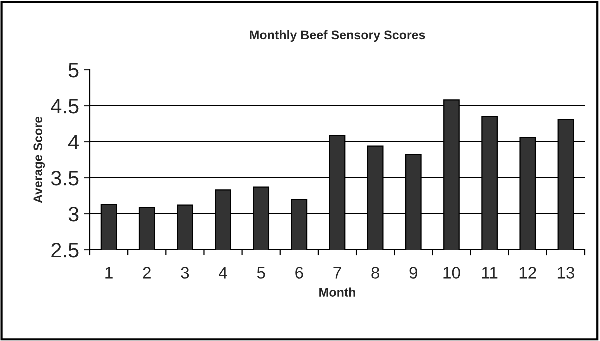 Image resolution: width=600 pixels, height=341 pixels. I want to click on x-tick-label: 5, so click(261, 273).